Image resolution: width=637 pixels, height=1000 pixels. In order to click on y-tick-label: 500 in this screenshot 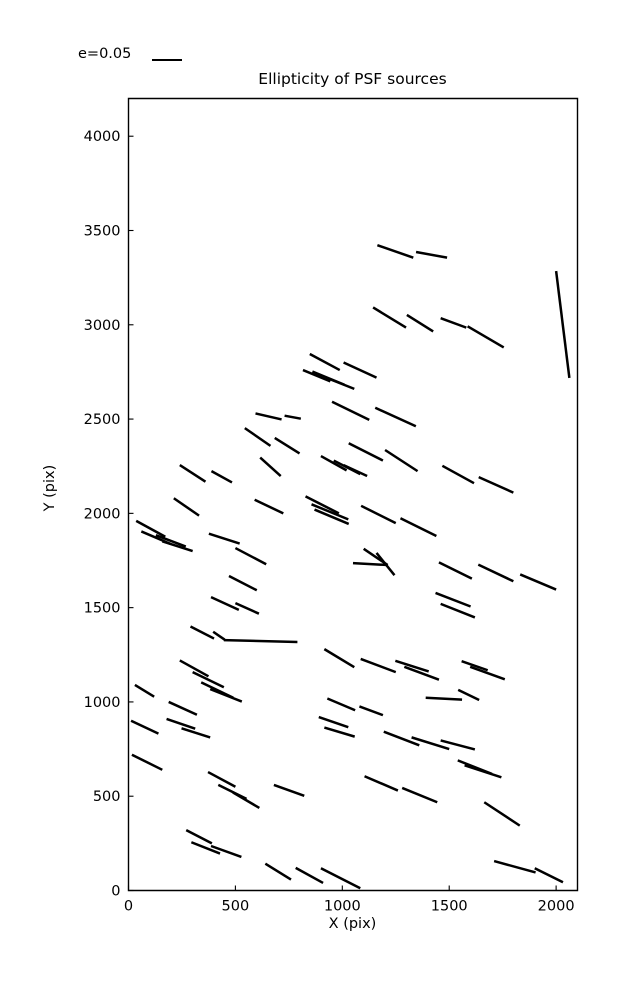, I will do `click(107, 797)`.